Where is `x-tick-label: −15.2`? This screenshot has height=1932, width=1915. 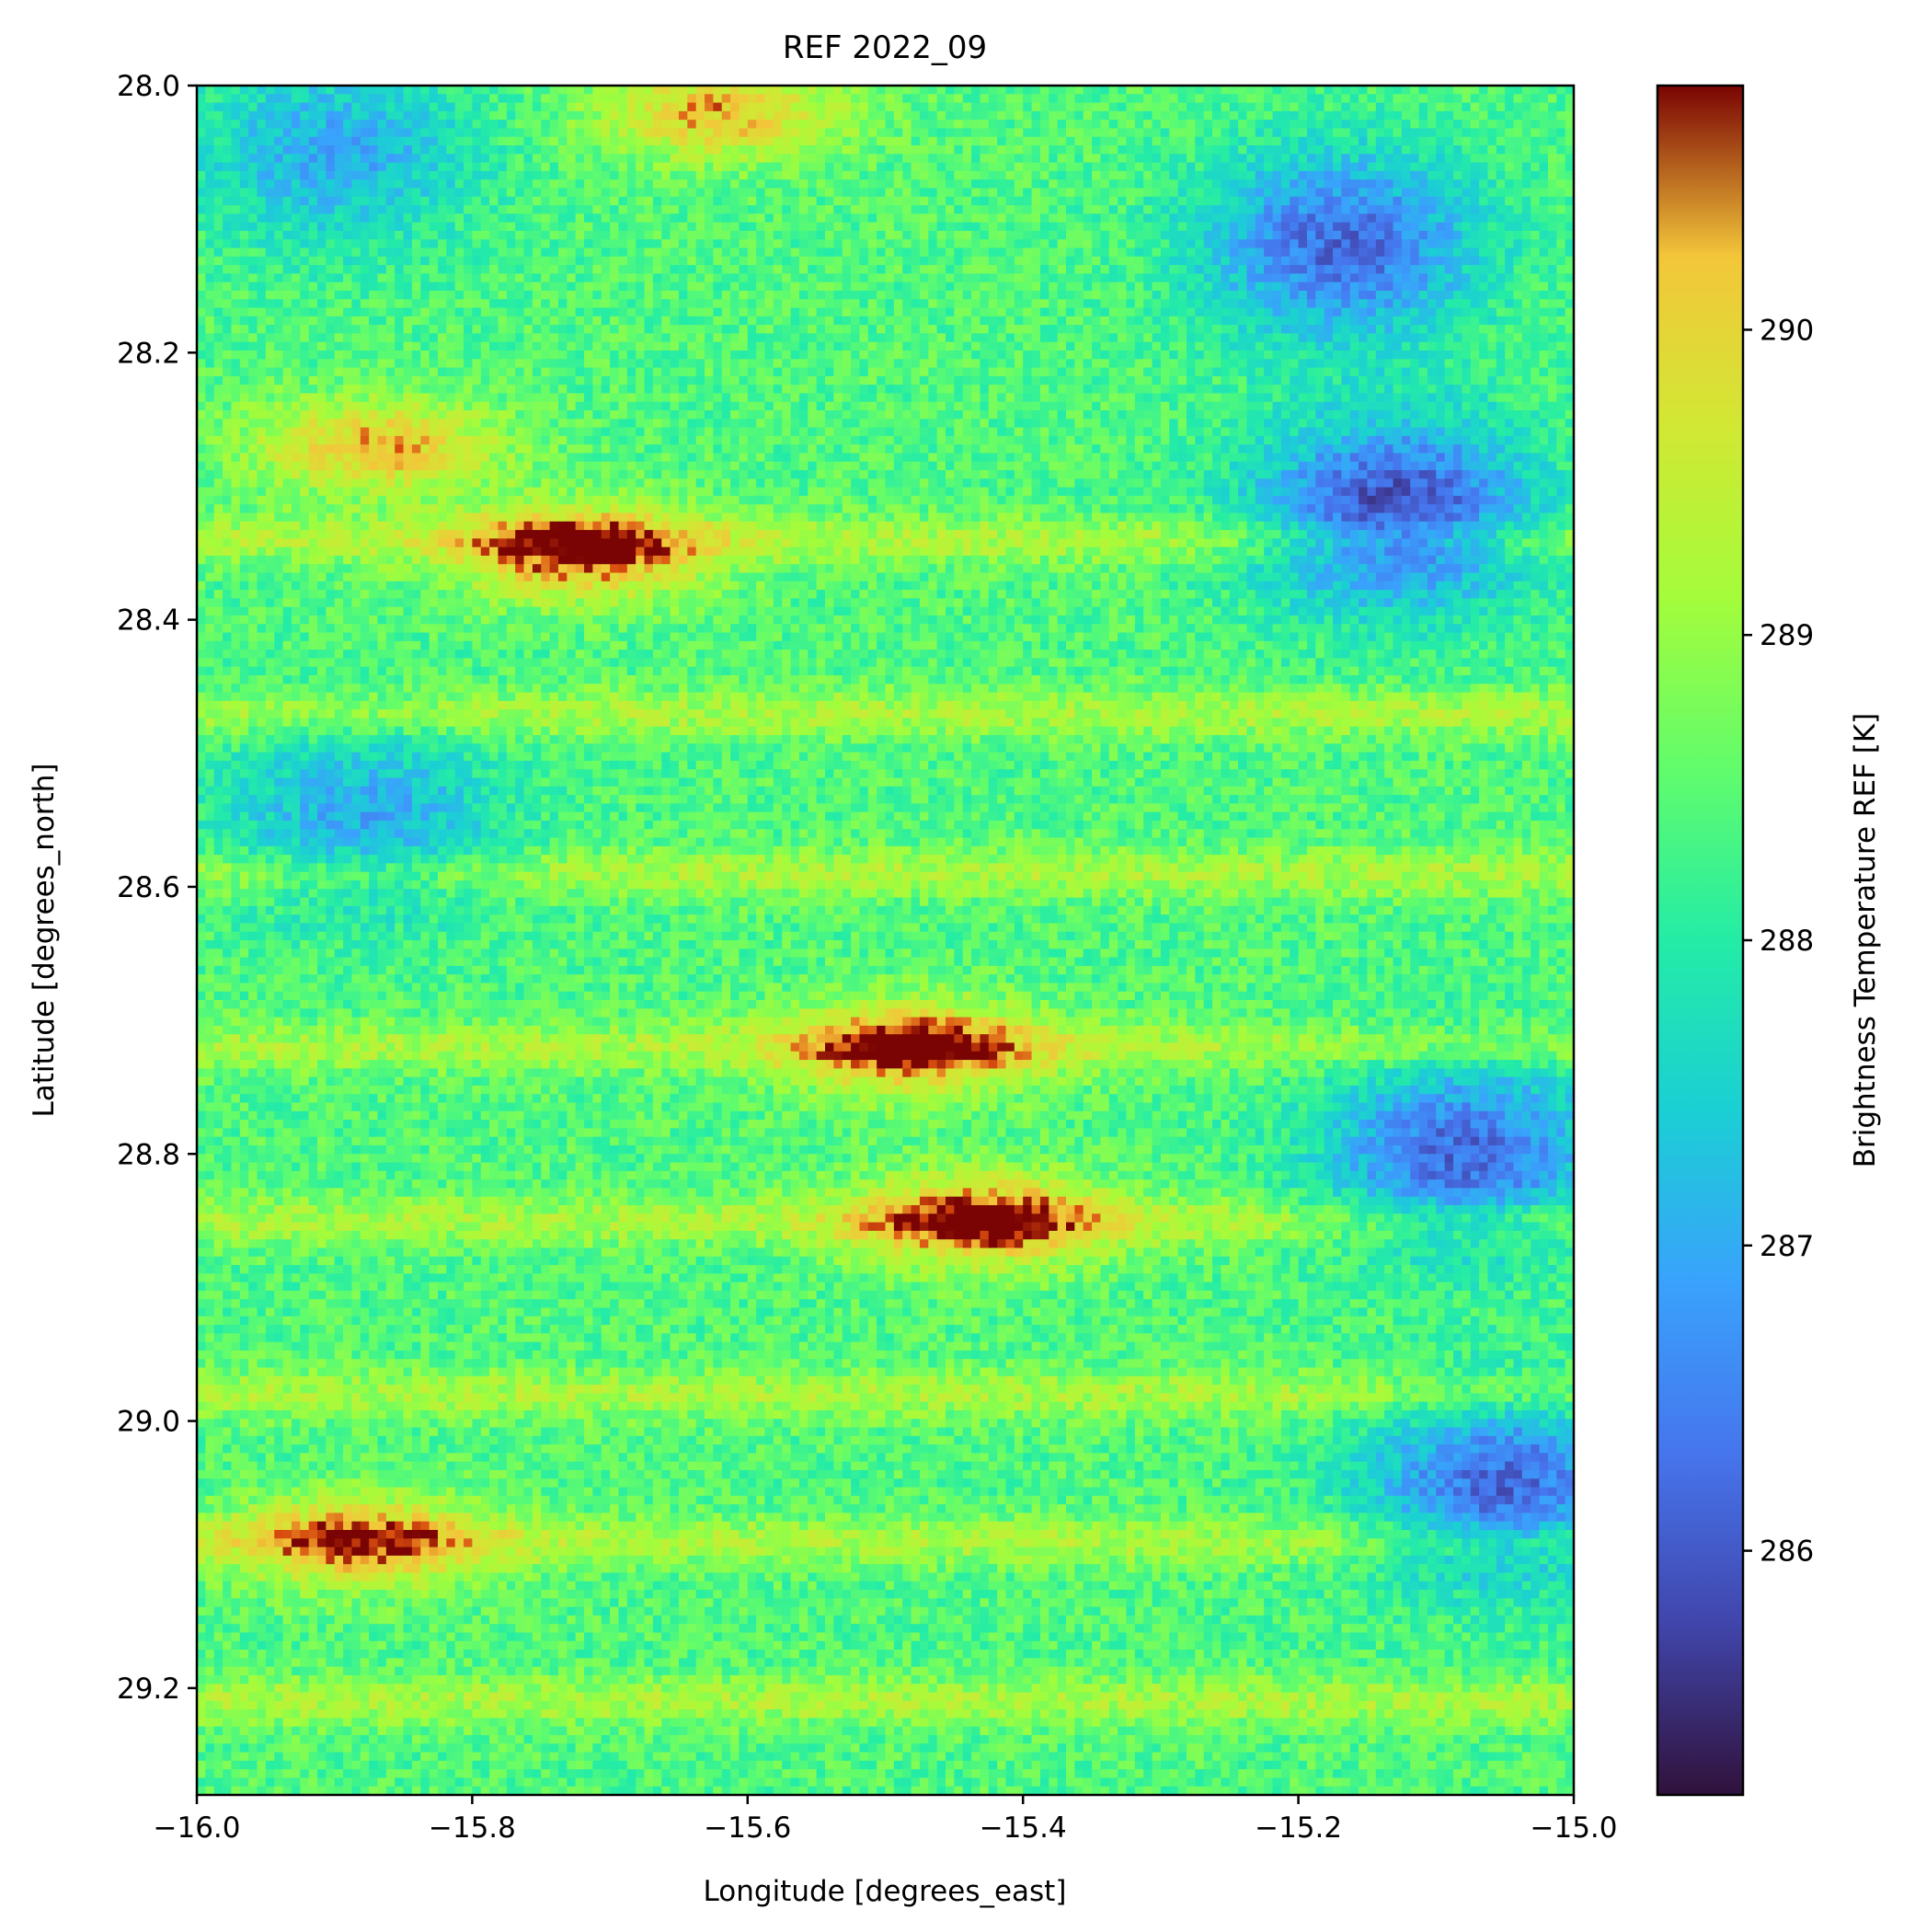
x-tick-label: −15.2 is located at coordinates (1298, 1828).